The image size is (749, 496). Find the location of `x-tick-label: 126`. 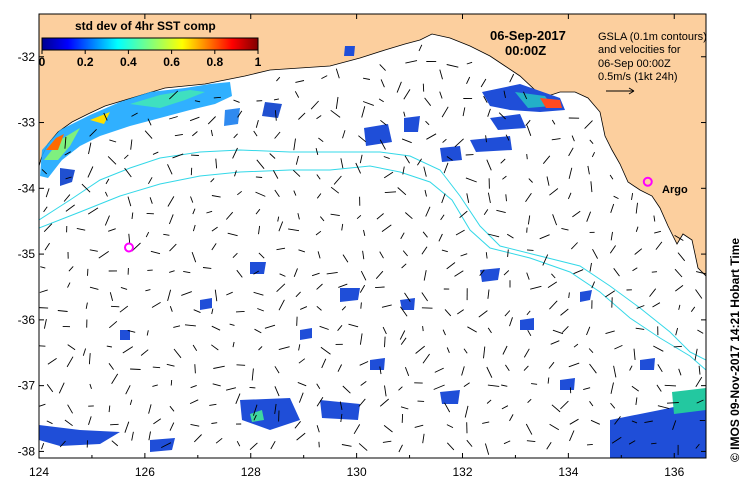

x-tick-label: 126 is located at coordinates (145, 472).